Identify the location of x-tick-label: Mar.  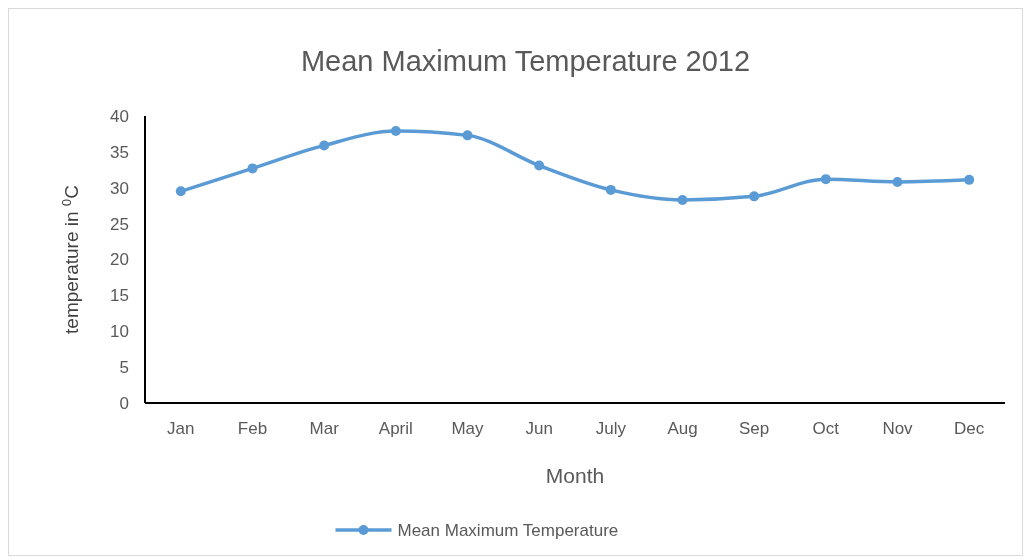
(324, 428).